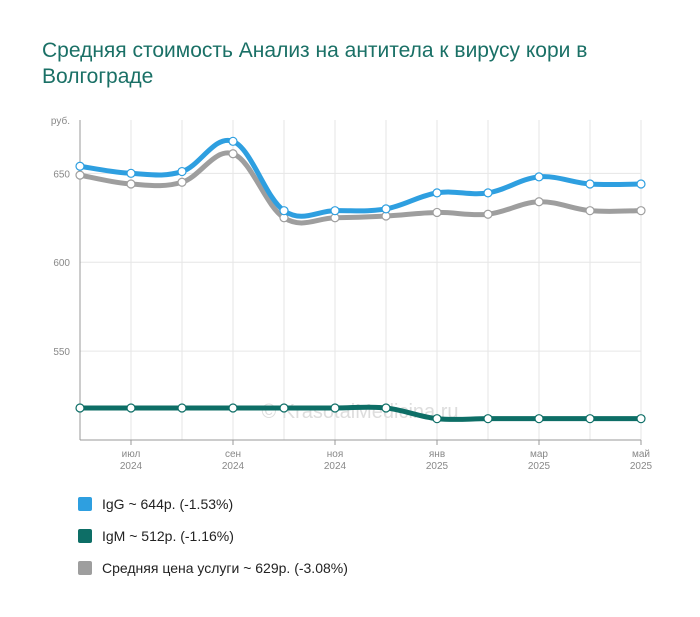  I want to click on y-tick-label: 550, so click(61, 352).